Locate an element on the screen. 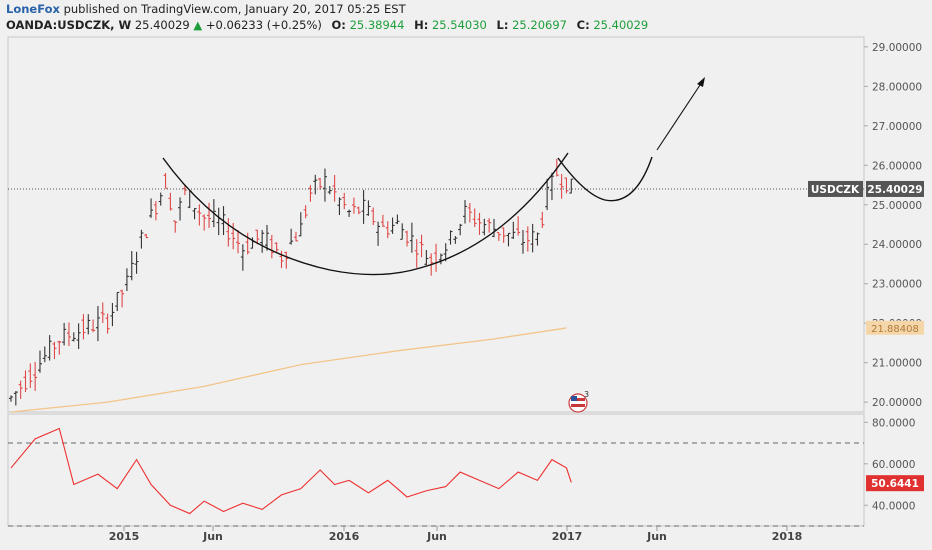  change-value: +0.06233 (+0.25%) is located at coordinates (263, 25).